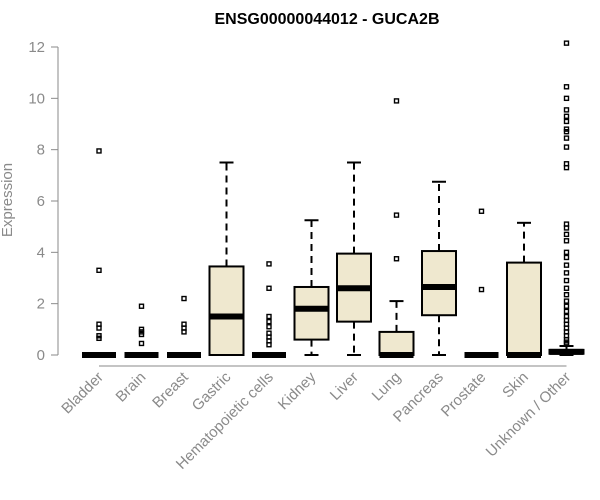 Image resolution: width=600 pixels, height=500 pixels. What do you see at coordinates (184, 326) in the screenshot?
I see `box-breast` at bounding box center [184, 326].